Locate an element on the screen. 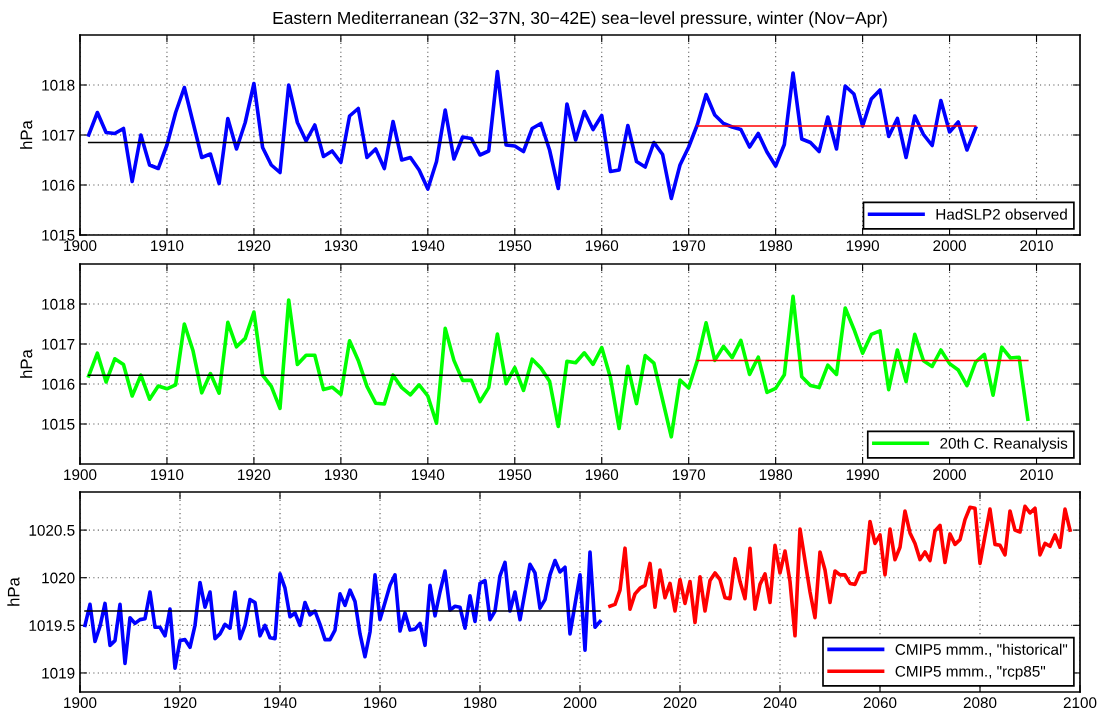 This screenshot has height=717, width=1105. x-tick-label: 2060 is located at coordinates (880, 703).